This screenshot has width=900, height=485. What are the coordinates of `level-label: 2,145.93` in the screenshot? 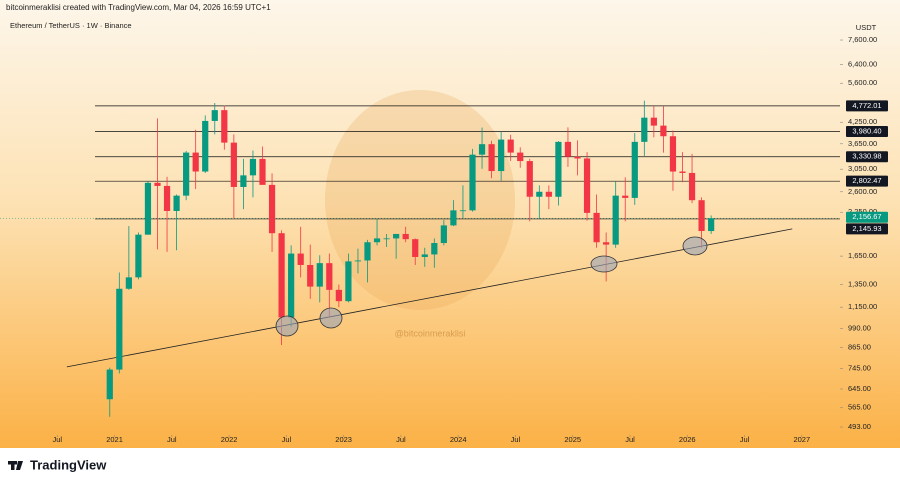 It's located at (866, 228).